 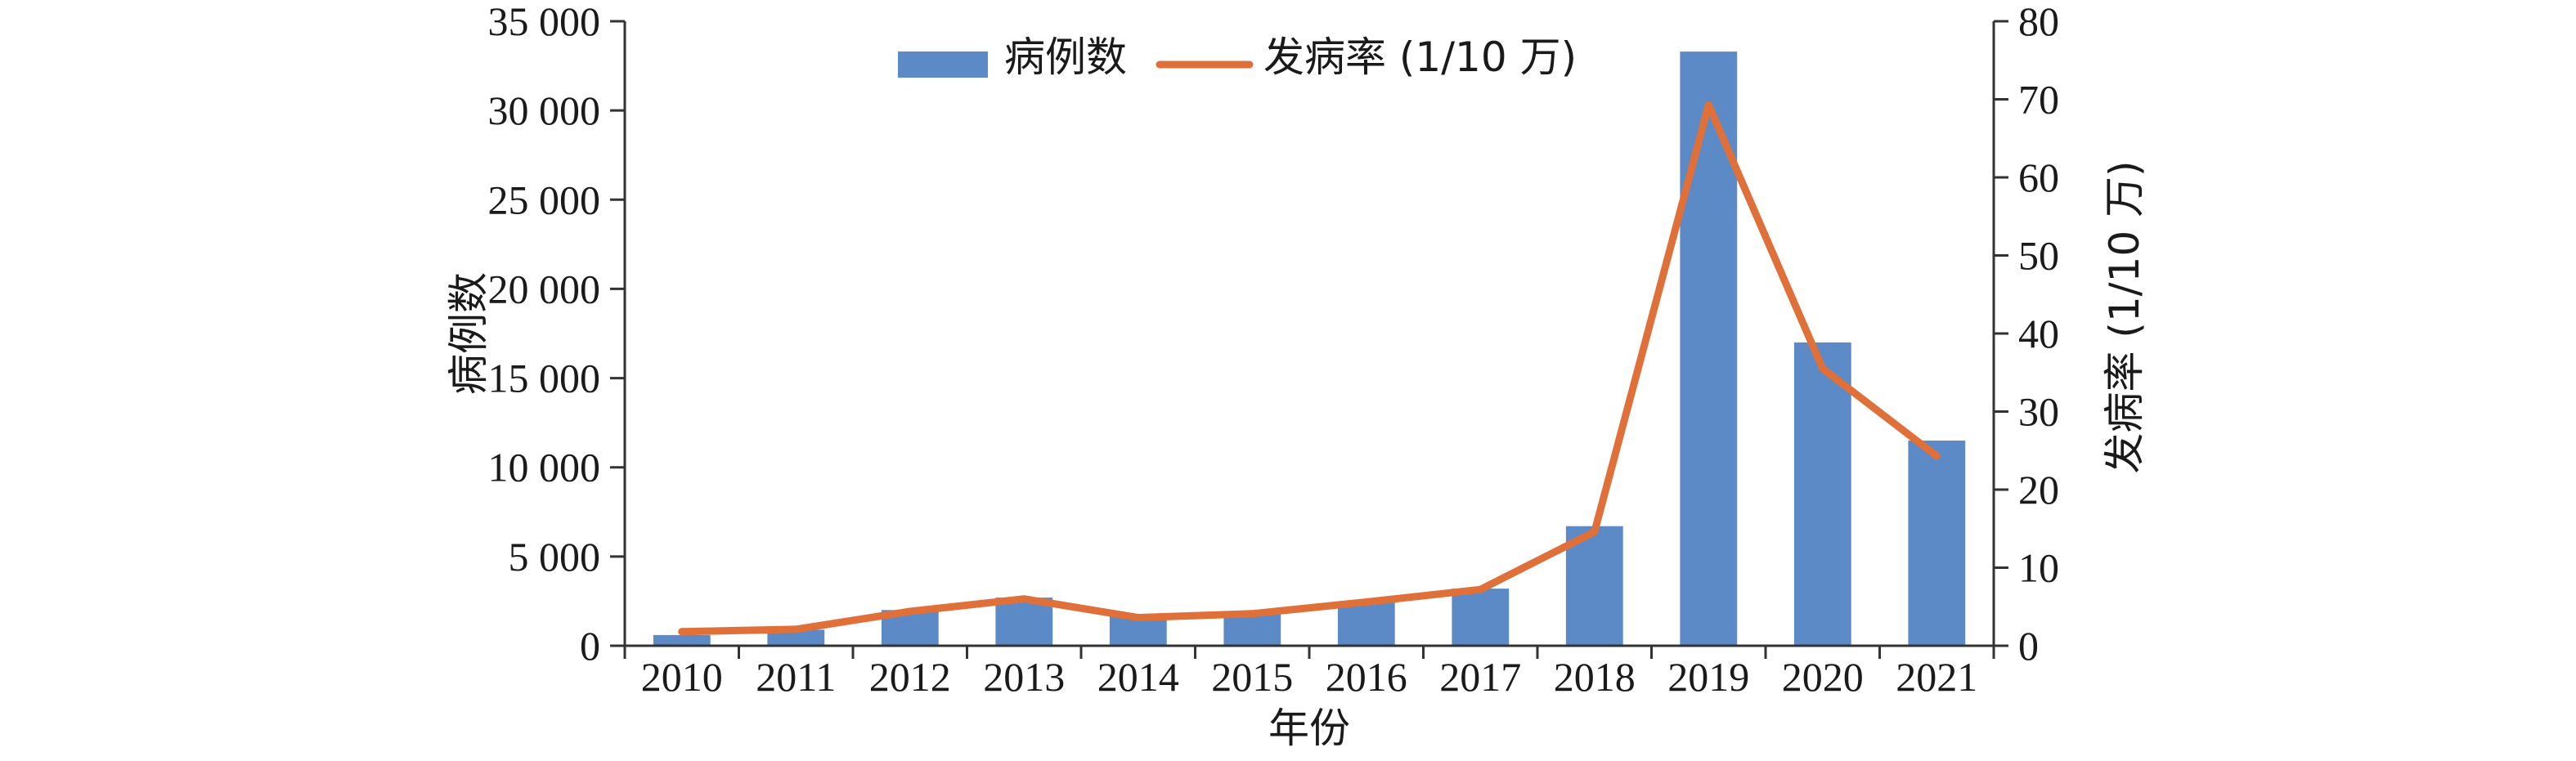 What do you see at coordinates (1708, 677) in the screenshot?
I see `x-tick-label: 2019` at bounding box center [1708, 677].